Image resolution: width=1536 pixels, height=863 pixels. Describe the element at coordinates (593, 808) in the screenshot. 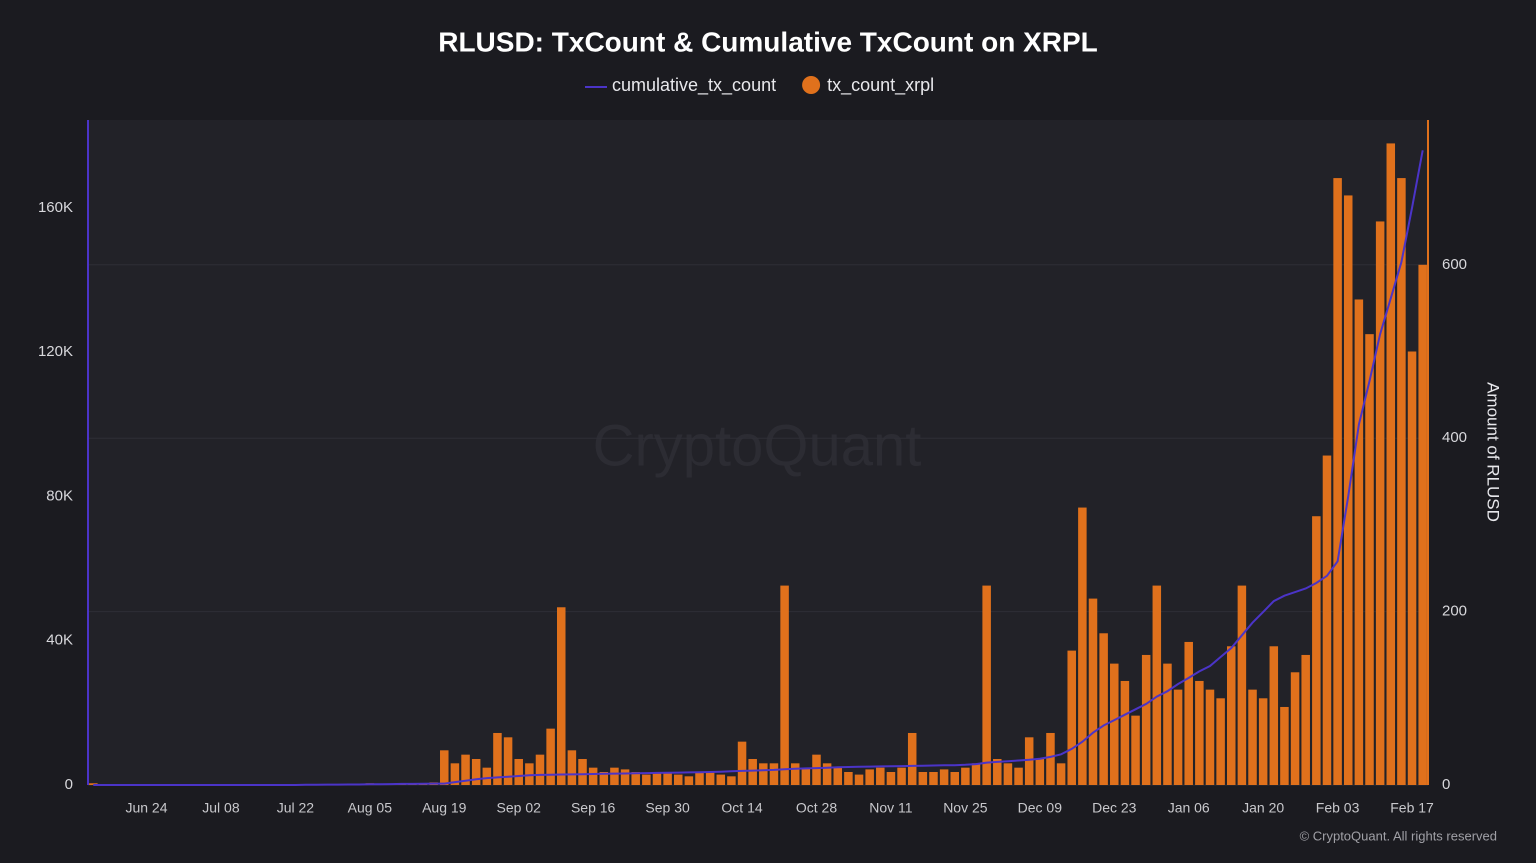

I see `x-tick-label: Sep 16` at that location.